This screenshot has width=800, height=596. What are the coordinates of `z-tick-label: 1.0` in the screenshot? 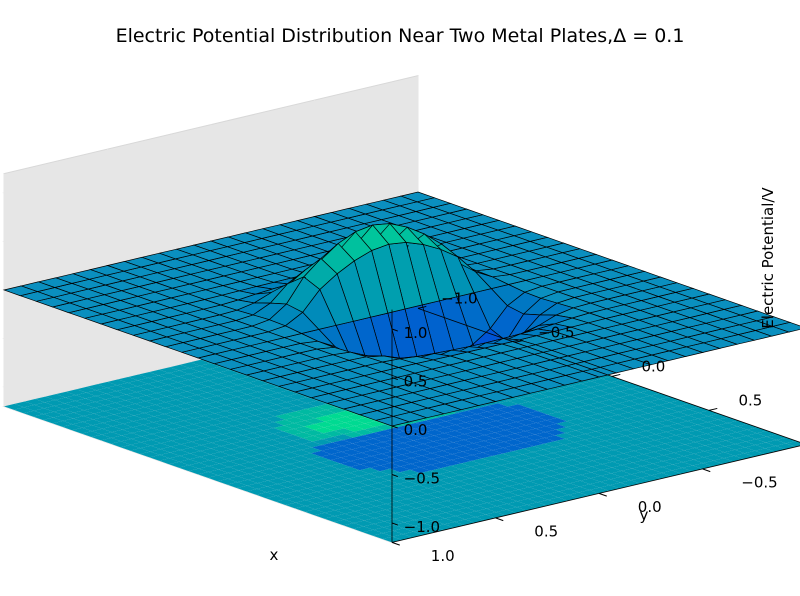 It's located at (416, 333).